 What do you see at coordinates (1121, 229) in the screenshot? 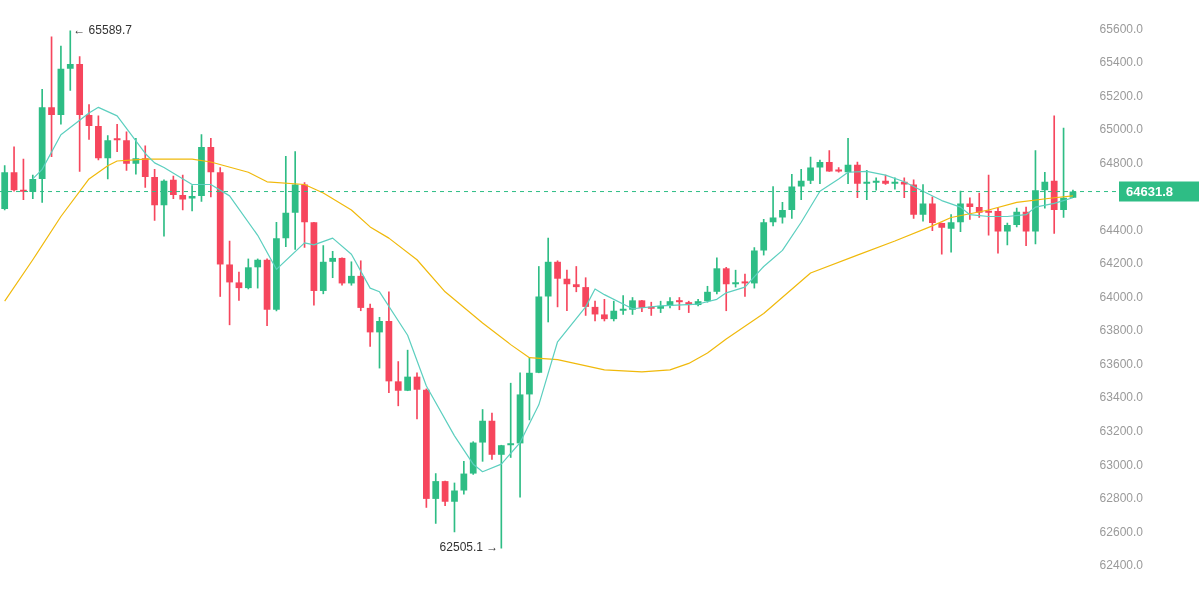
I see `y-tick-label: 64400.0` at bounding box center [1121, 229].